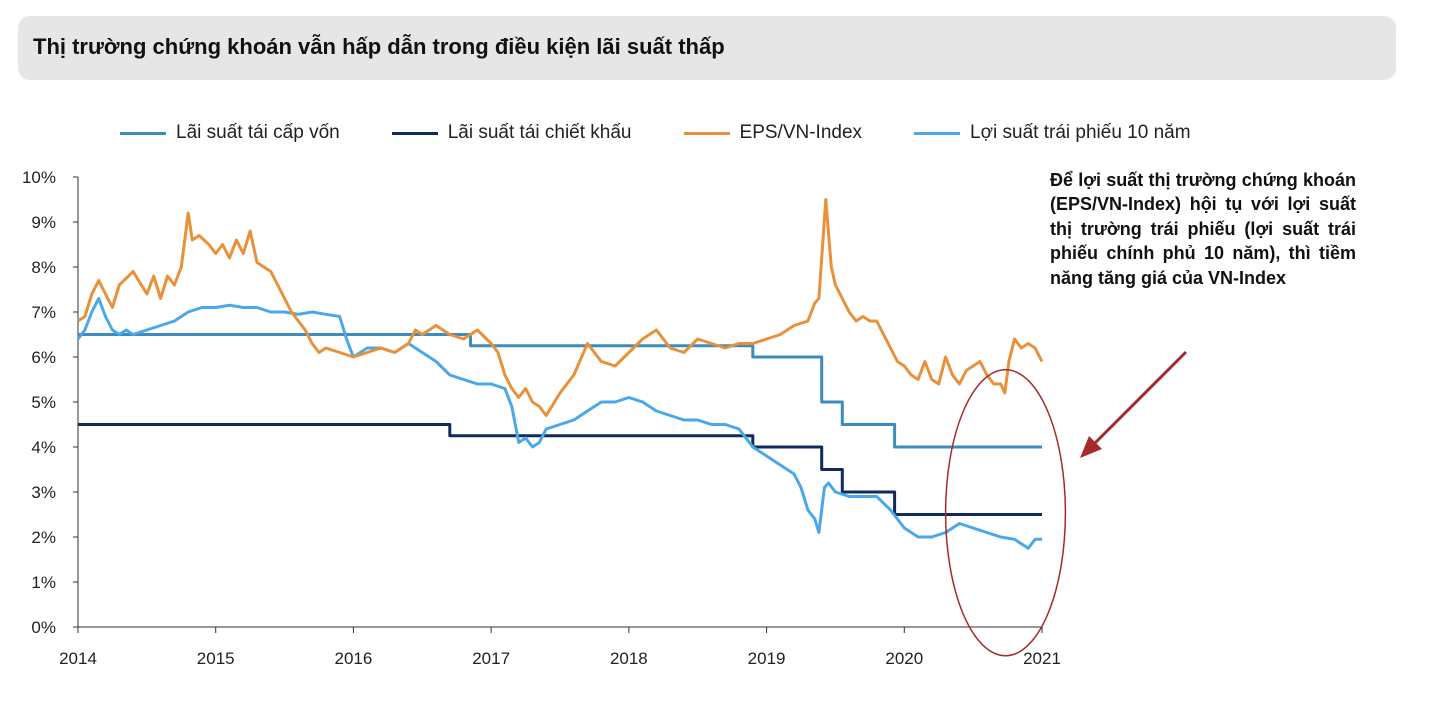 The width and height of the screenshot is (1446, 702). What do you see at coordinates (706, 133) in the screenshot?
I see `legend-swatch-eps` at bounding box center [706, 133].